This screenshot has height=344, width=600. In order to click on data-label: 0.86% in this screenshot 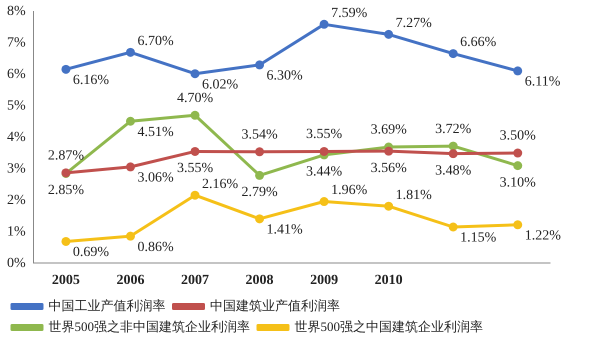, I will do `click(155, 247)`.